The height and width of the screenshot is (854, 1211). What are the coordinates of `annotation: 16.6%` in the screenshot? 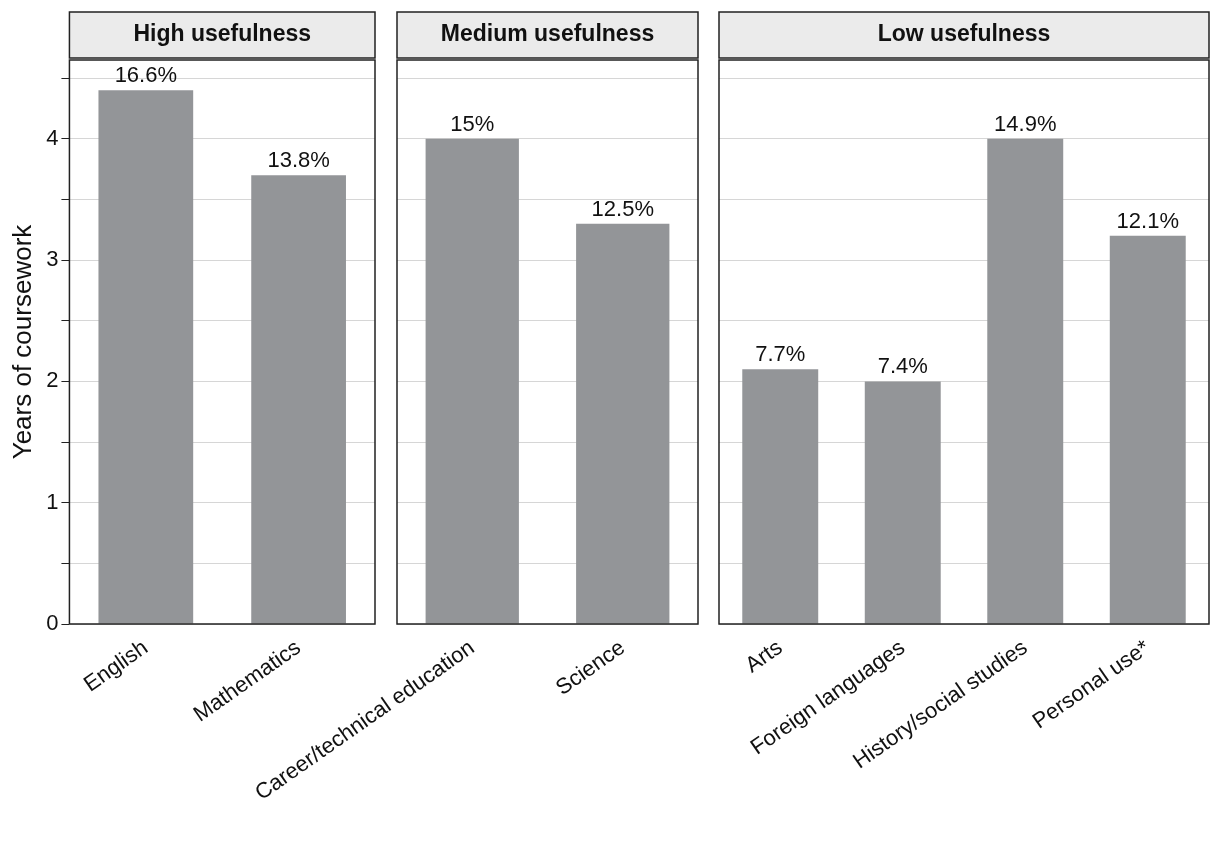 It's located at (146, 75).